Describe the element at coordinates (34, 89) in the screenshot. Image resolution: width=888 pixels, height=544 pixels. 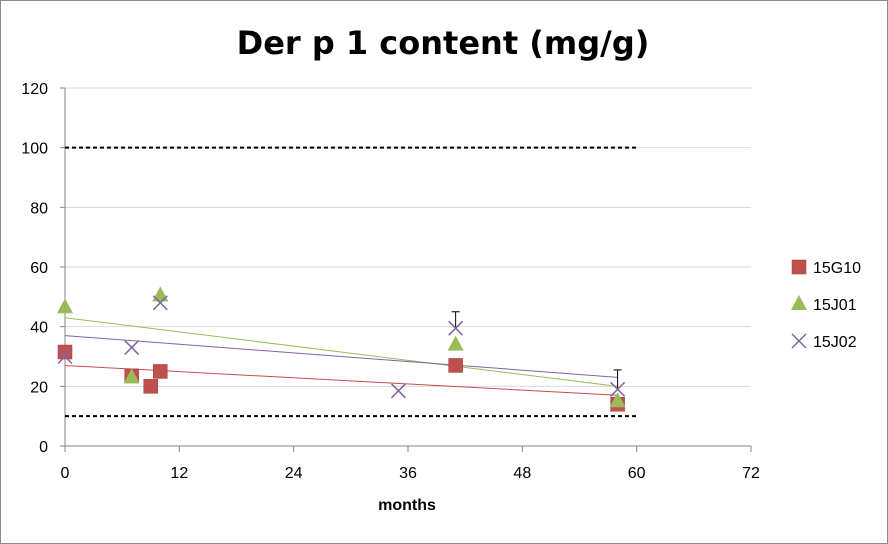
I see `y-tick-label-120: 120` at that location.